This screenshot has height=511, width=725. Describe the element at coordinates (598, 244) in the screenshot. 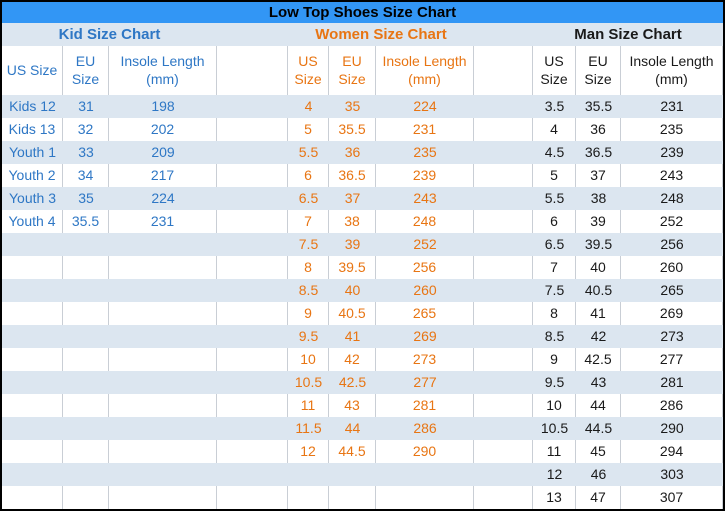

I see `table-cell-man: 39.5` at that location.